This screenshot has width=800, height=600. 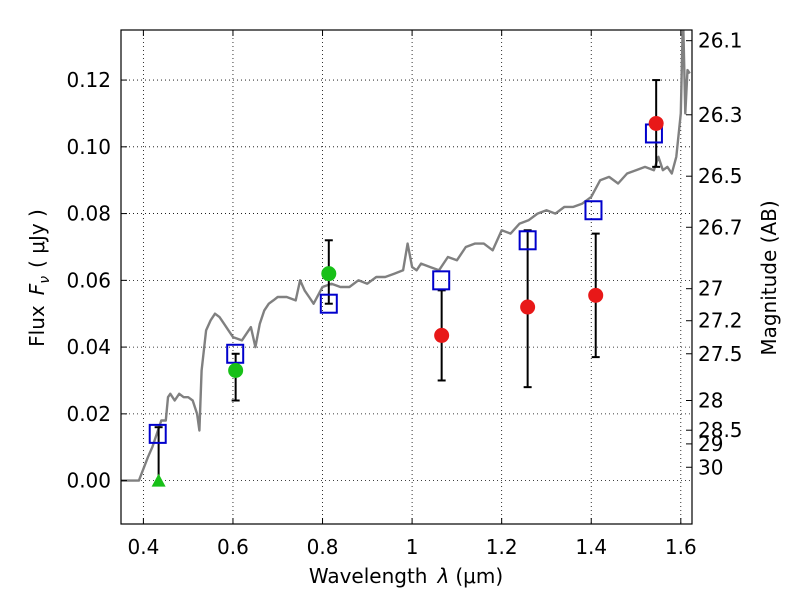 What do you see at coordinates (591, 547) in the screenshot?
I see `x-tick-label: 1.4` at bounding box center [591, 547].